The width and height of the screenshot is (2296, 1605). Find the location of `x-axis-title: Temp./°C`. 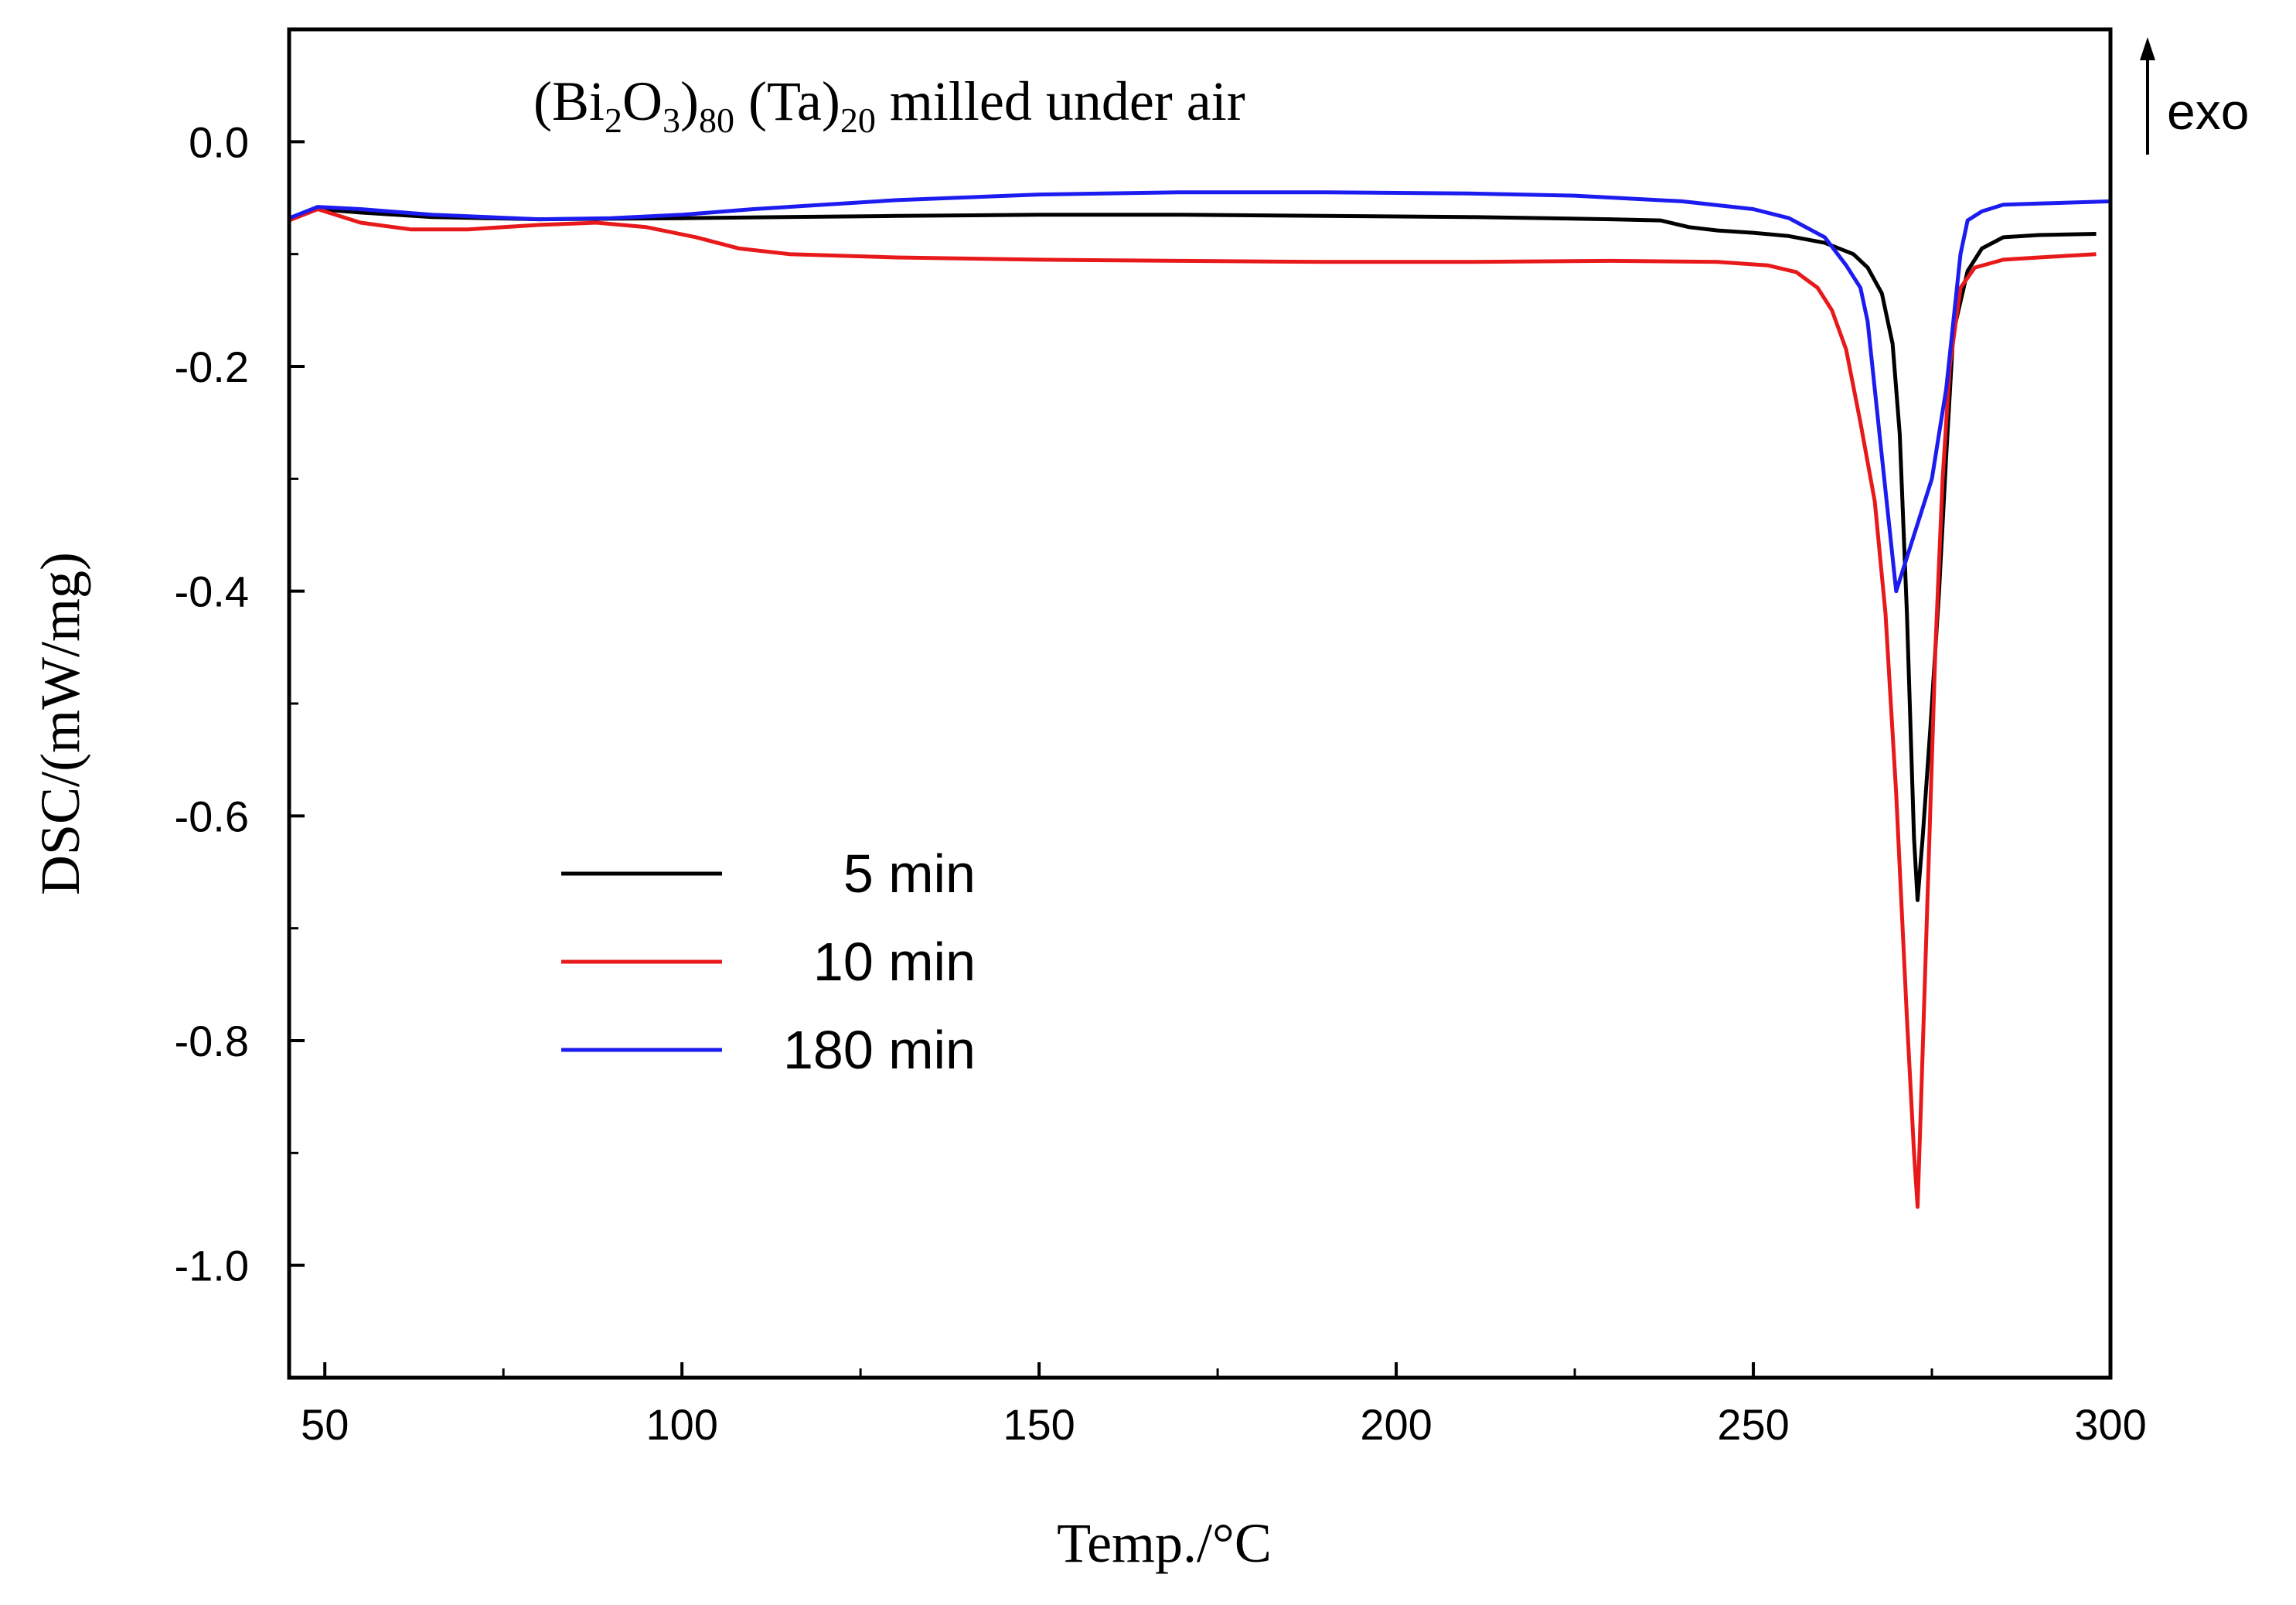

x-axis-title: Temp./°C is located at coordinates (1164, 1543).